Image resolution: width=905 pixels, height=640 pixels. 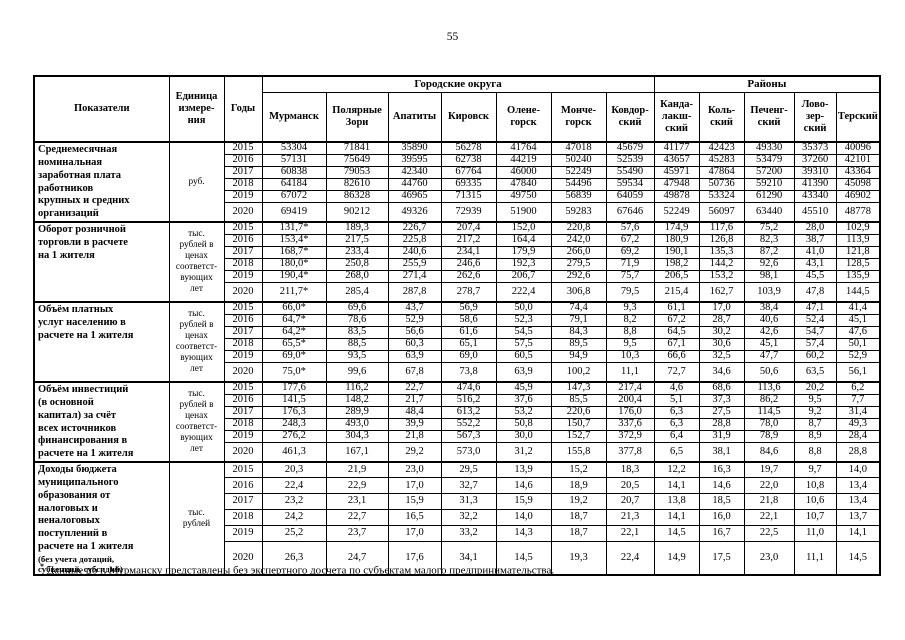 I want to click on value-cell: 52249, so click(x=676, y=212).